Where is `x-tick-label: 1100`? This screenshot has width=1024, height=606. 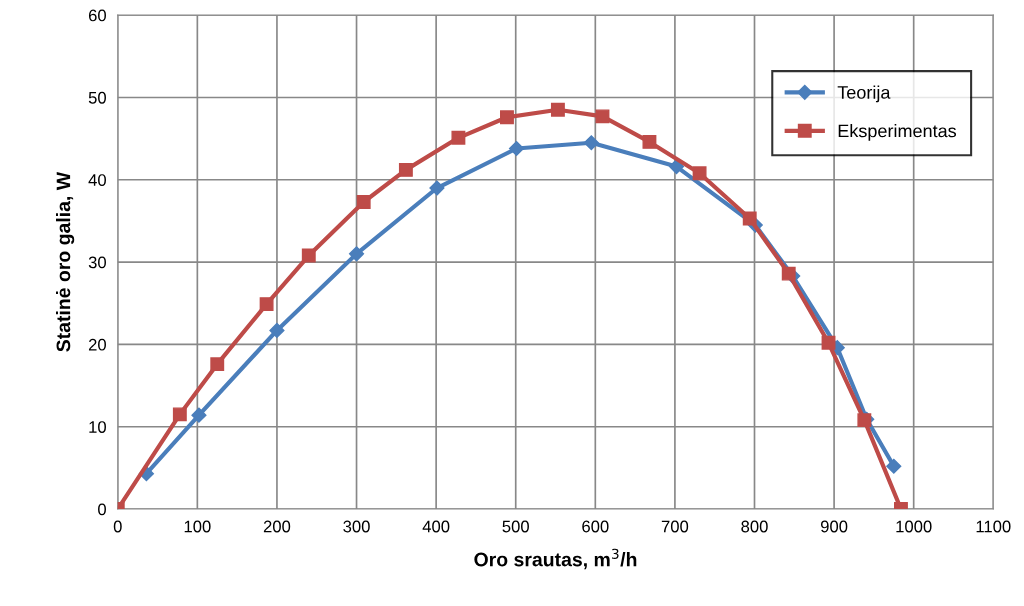
x-tick-label: 1100 is located at coordinates (993, 526).